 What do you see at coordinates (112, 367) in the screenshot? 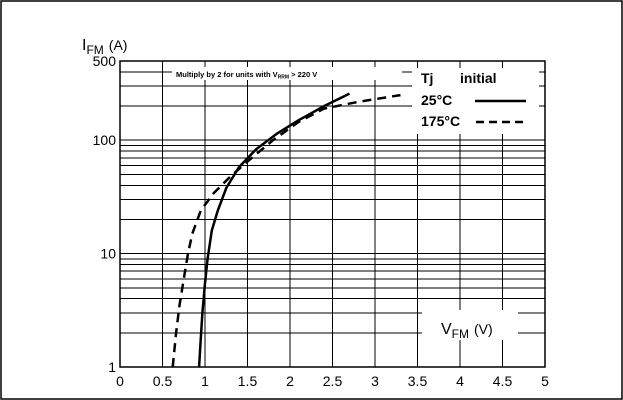
I see `y-tick-label: 1` at bounding box center [112, 367].